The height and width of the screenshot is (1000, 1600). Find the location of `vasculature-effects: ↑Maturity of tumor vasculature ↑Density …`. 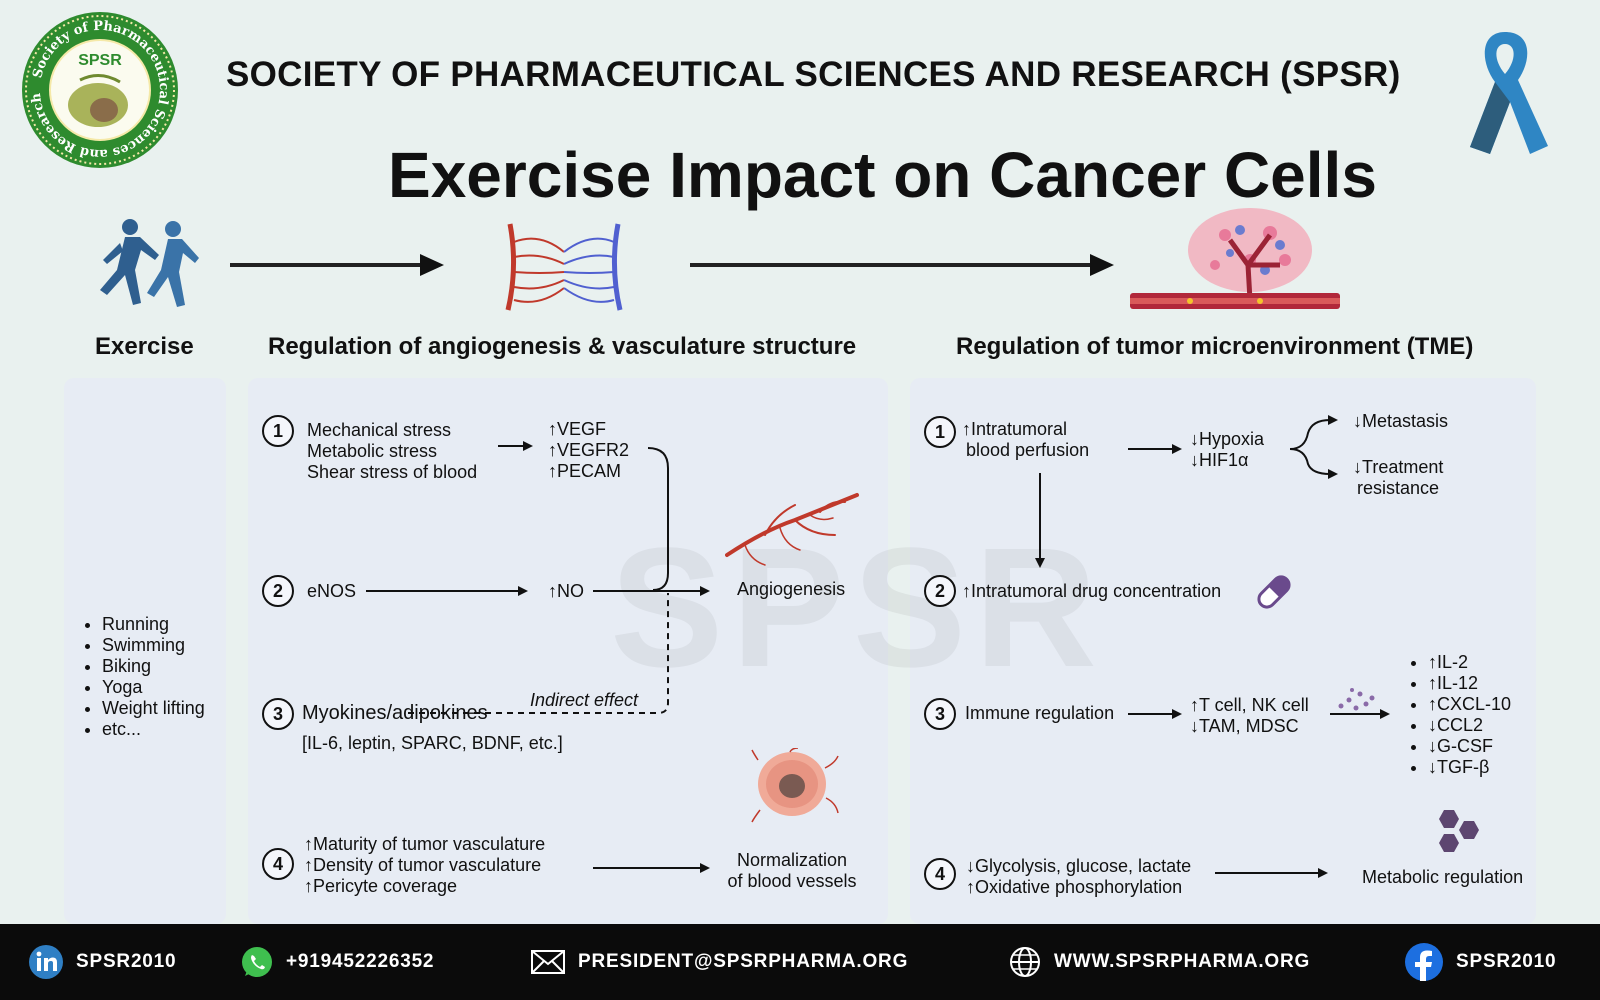

vasculature-effects: ↑Maturity of tumor vasculature ↑Density … is located at coordinates (424, 865).